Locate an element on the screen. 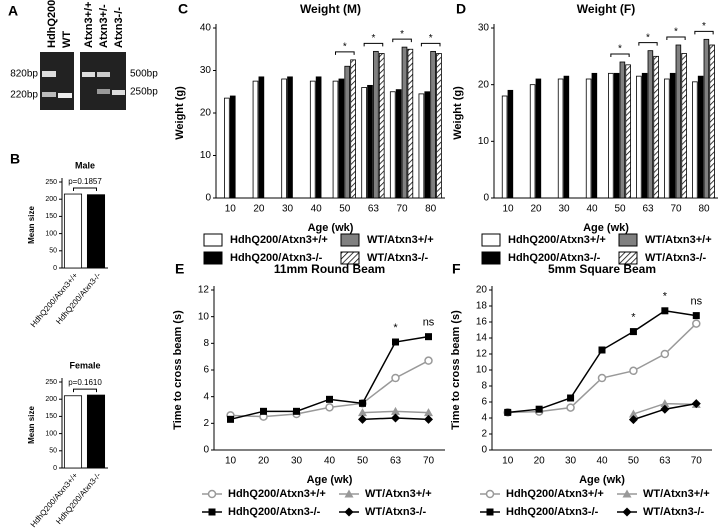 The width and height of the screenshot is (723, 528). y-tick-label: 100 is located at coordinates (51, 233).